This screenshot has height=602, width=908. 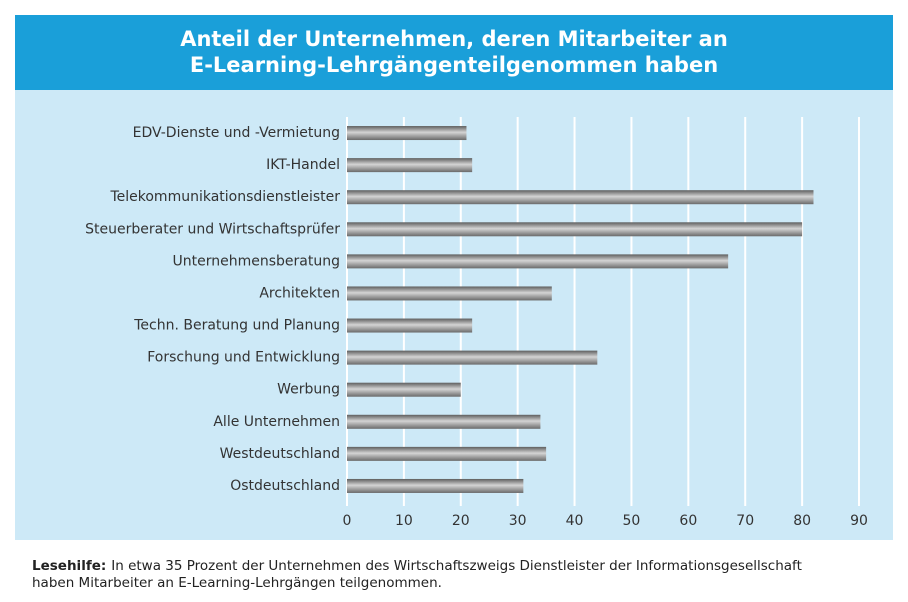 What do you see at coordinates (745, 521) in the screenshot?
I see `x-tick-label: 70` at bounding box center [745, 521].